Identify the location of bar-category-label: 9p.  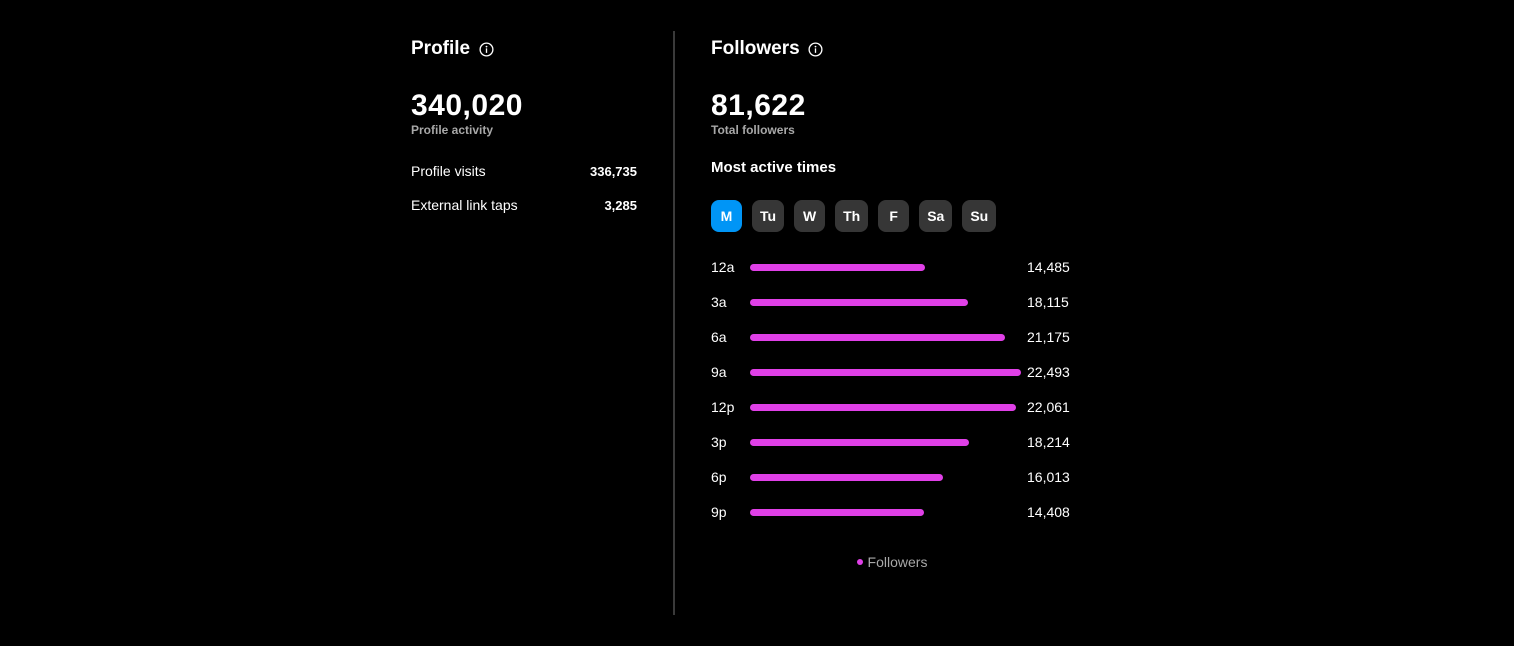
(719, 512).